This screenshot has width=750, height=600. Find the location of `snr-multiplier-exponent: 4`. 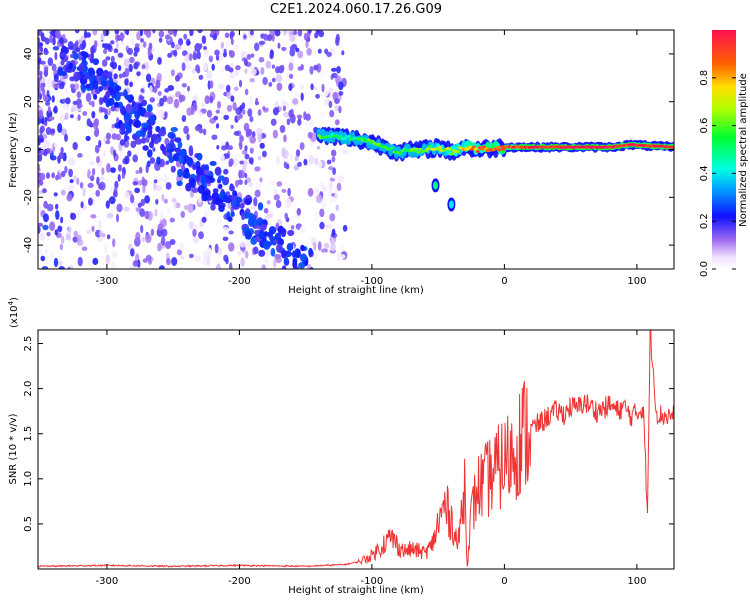

snr-multiplier-exponent: 4 is located at coordinates (11, 302).